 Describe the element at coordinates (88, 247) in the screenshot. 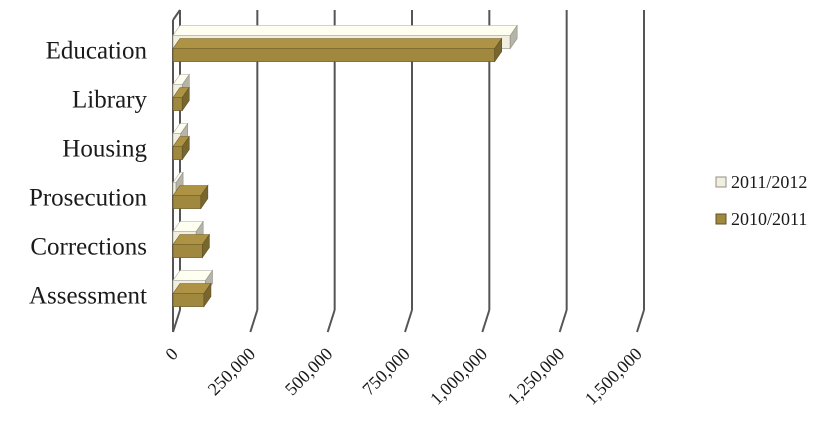

I see `category-label: Corrections` at that location.